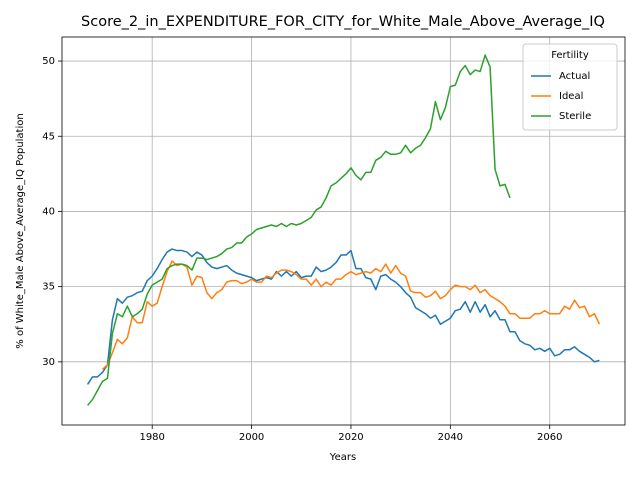  Describe the element at coordinates (151, 437) in the screenshot. I see `x-tick-label: 1980` at that location.